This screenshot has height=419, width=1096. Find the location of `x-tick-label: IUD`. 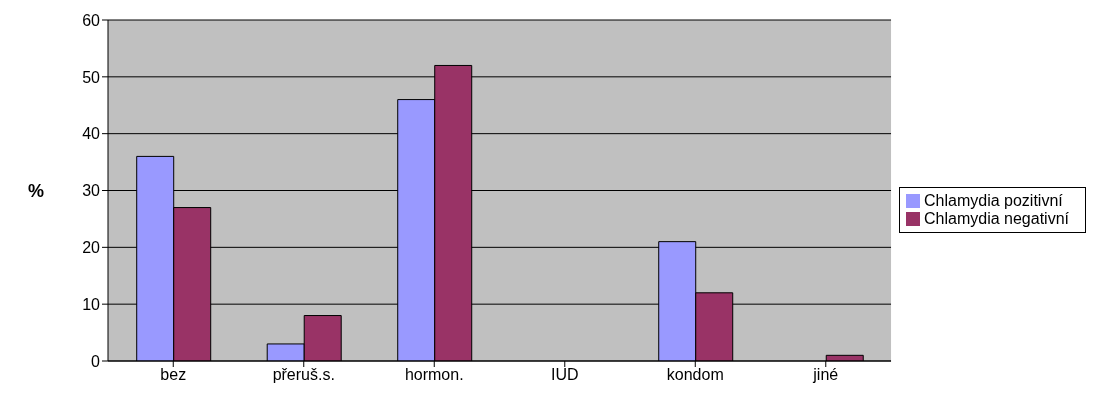

x-tick-label: IUD is located at coordinates (564, 375).